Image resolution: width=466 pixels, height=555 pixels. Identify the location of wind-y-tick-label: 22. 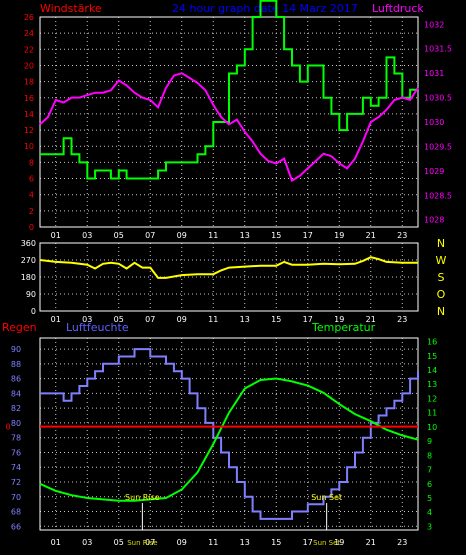
(29, 49).